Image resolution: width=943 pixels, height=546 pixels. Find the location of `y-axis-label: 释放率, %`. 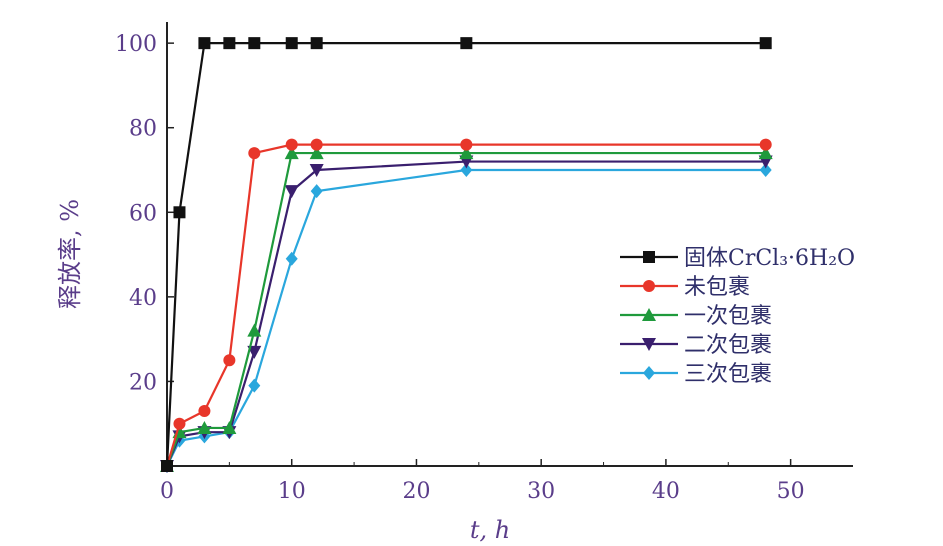

y-axis-label: 释放率, % is located at coordinates (70, 254).